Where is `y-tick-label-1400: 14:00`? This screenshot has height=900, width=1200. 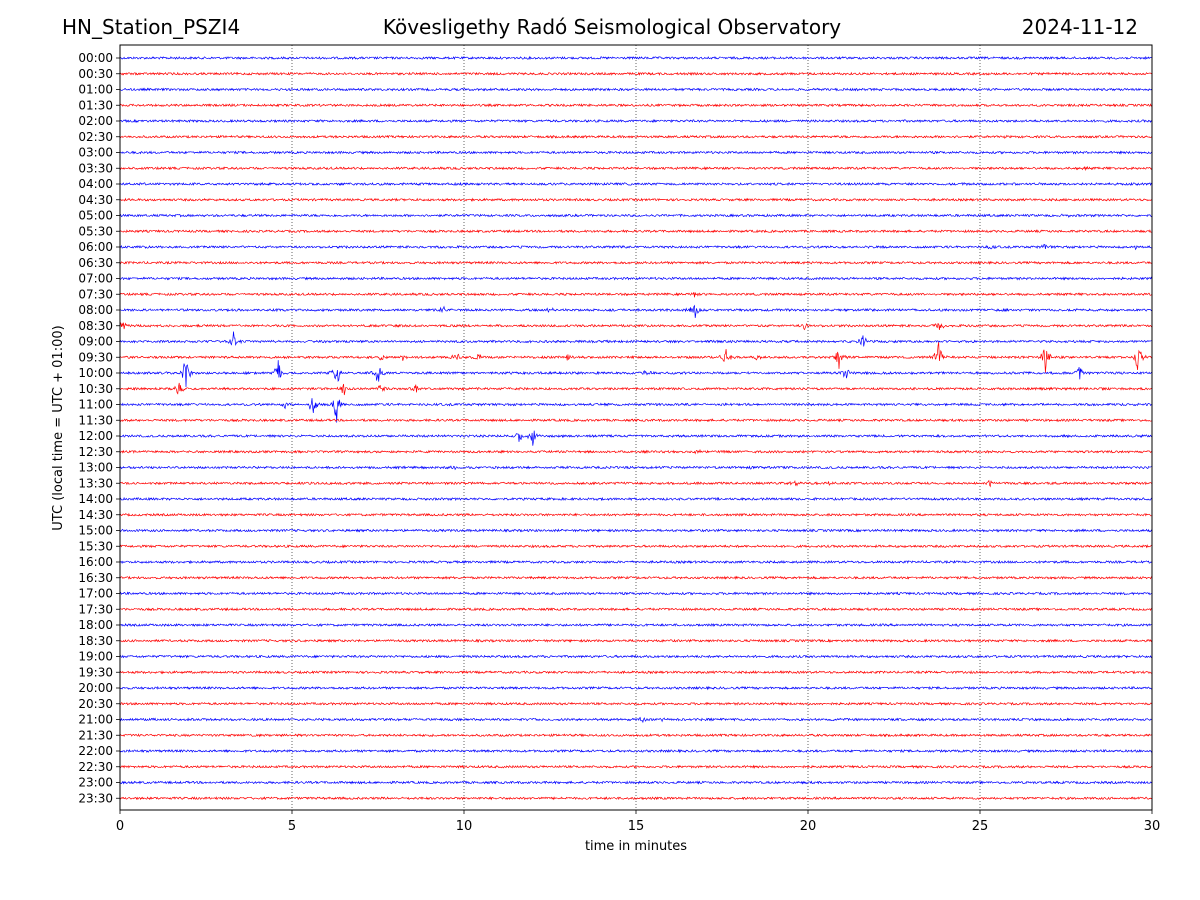
y-tick-label-1400: 14:00 is located at coordinates (95, 499).